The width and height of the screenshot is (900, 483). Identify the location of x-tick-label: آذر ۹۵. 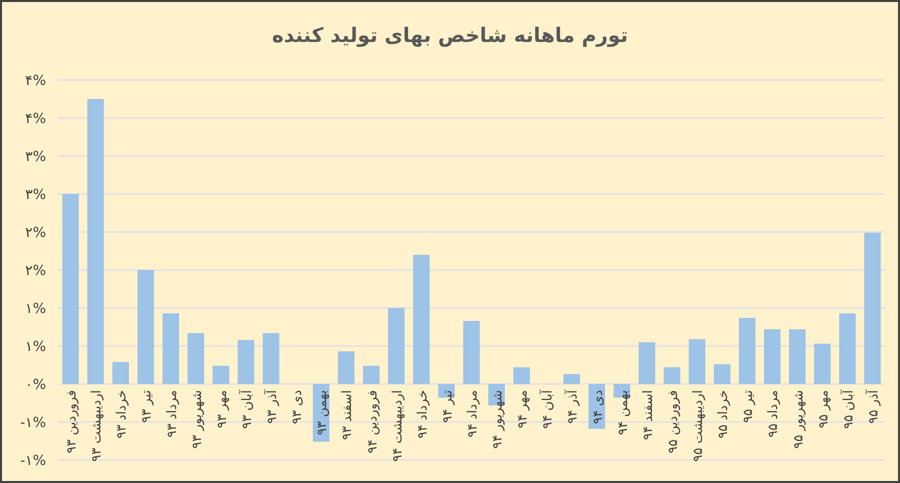
(873, 406).